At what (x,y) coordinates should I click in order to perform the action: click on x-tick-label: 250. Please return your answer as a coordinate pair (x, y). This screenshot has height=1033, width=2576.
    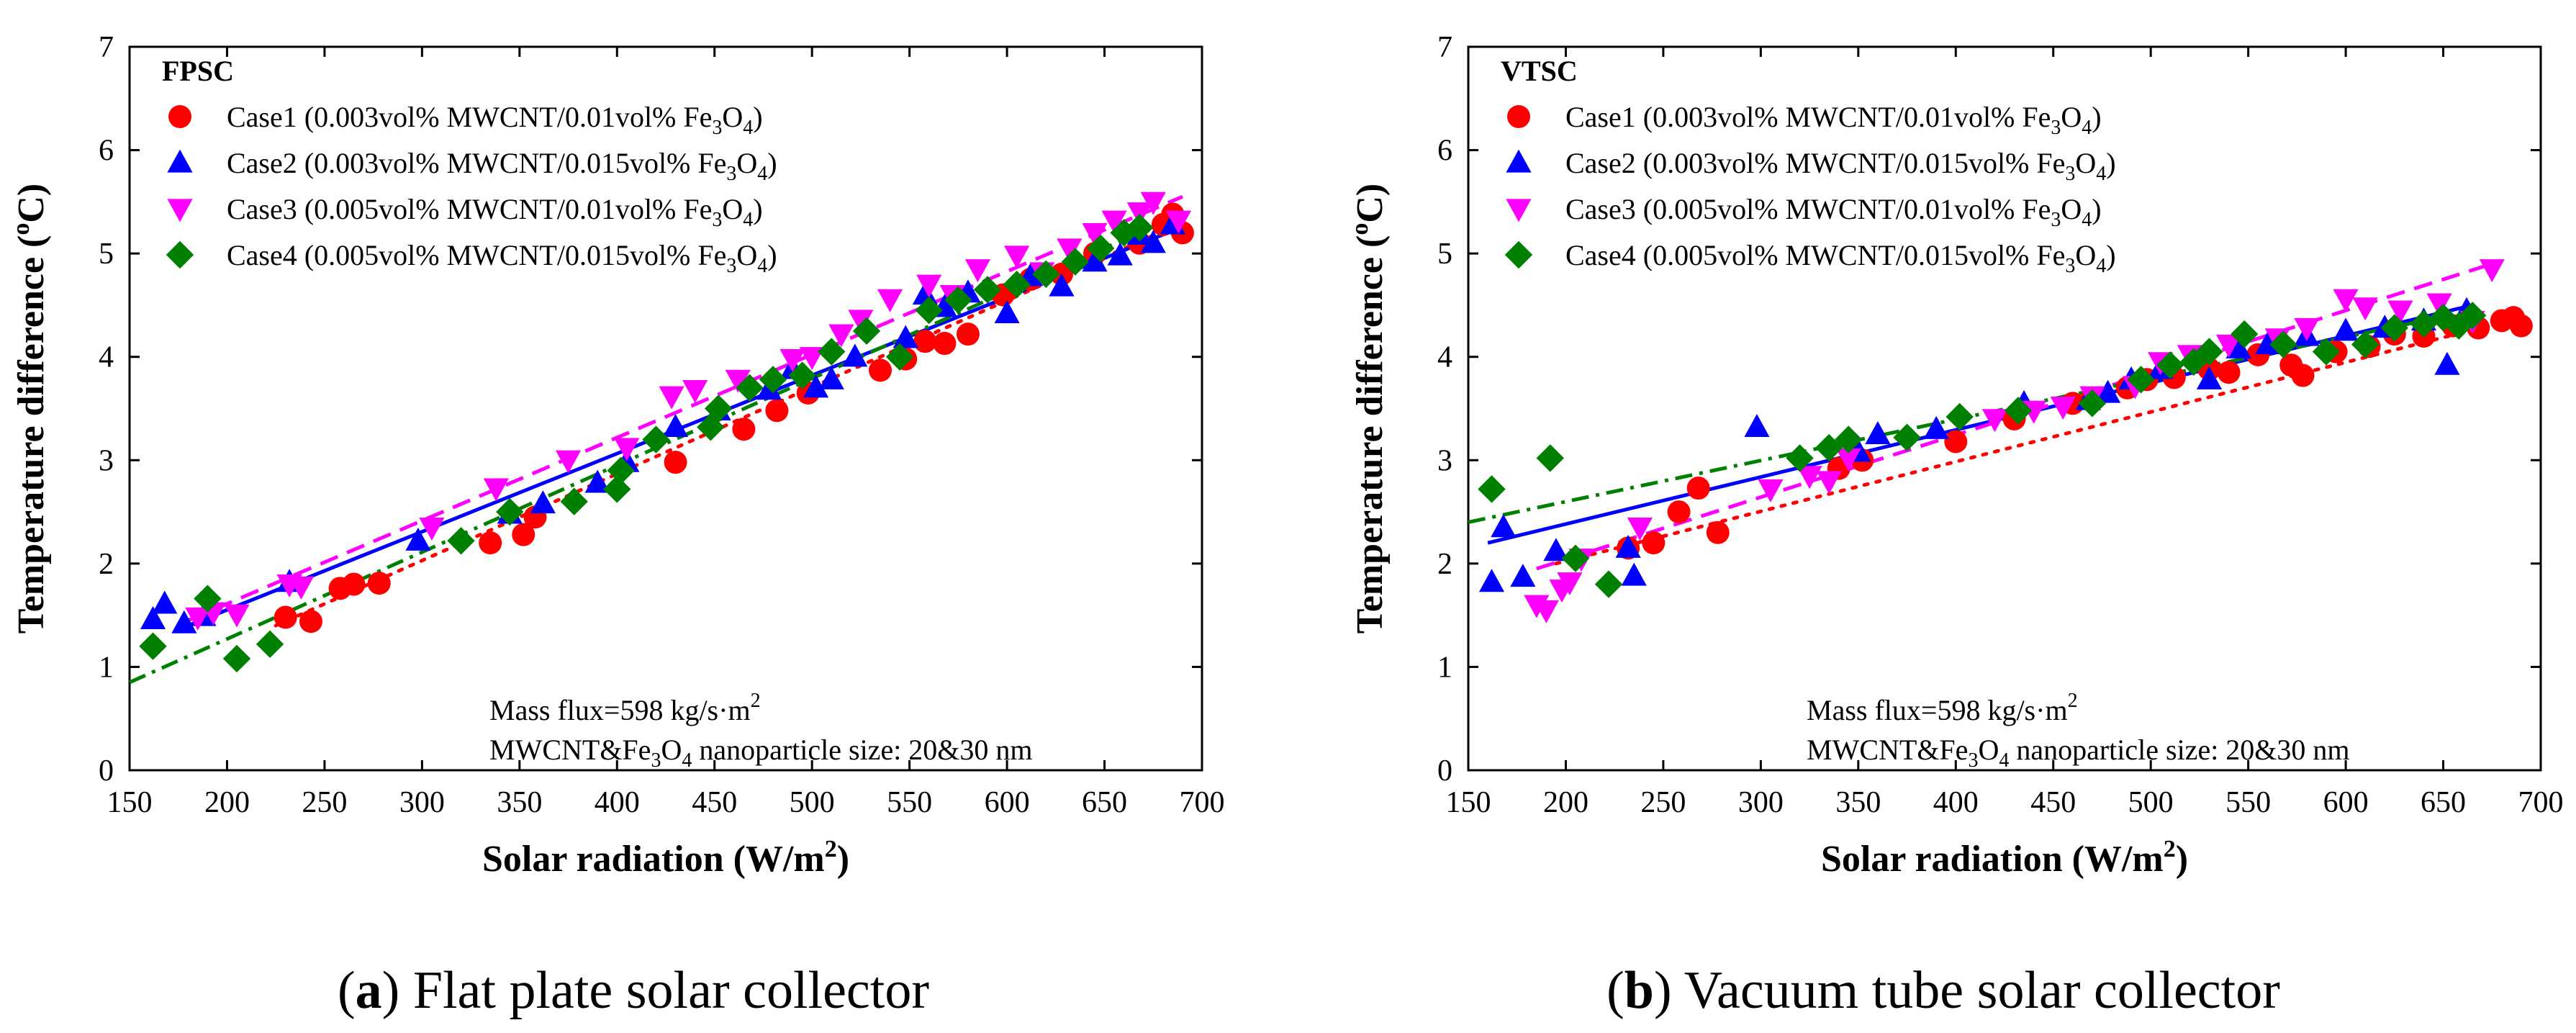
    Looking at the image, I should click on (324, 802).